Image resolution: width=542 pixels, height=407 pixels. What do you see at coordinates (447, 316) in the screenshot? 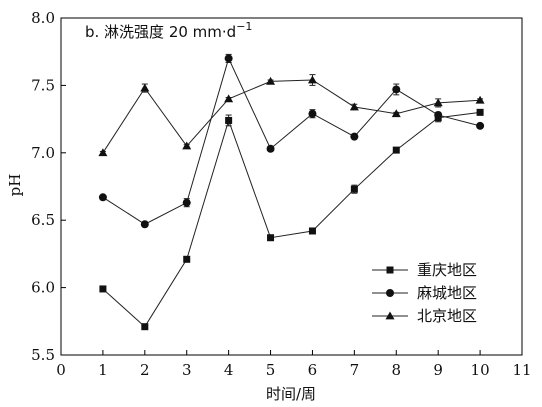
I see `legend-label: 北京地区` at bounding box center [447, 316].